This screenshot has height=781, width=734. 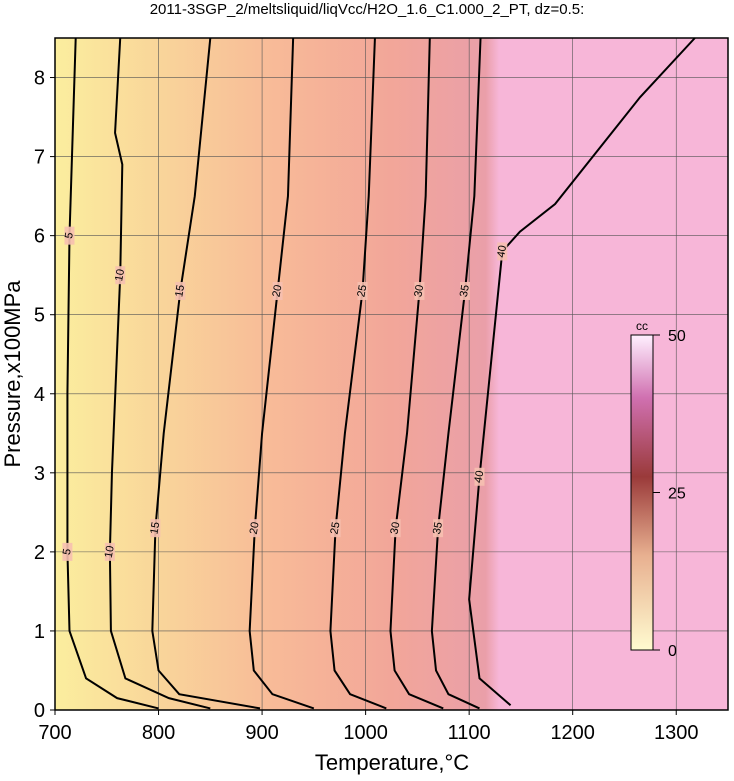 What do you see at coordinates (392, 762) in the screenshot?
I see `x-axis-label: Temperature,°C` at bounding box center [392, 762].